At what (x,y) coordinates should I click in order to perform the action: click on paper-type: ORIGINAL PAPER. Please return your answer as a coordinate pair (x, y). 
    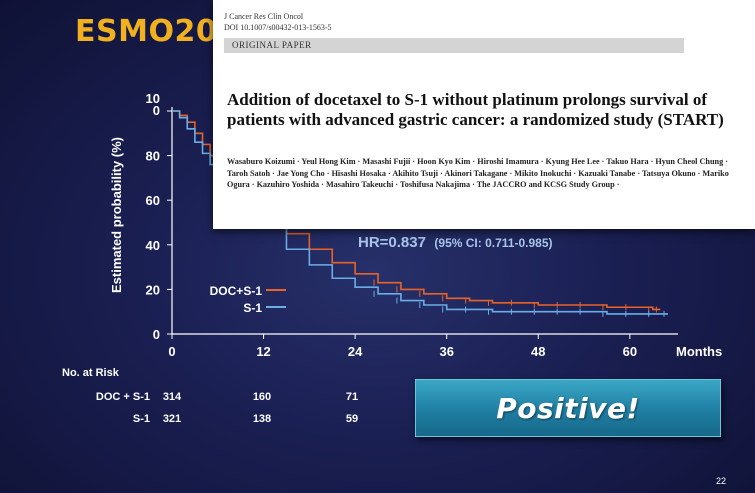
    Looking at the image, I should click on (272, 45).